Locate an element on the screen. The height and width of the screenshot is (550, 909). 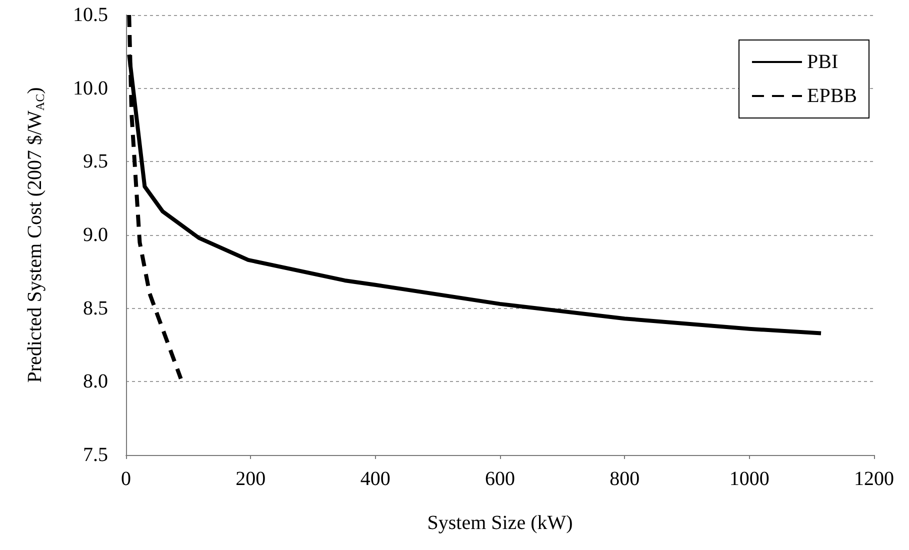
x-tick-label: 400 is located at coordinates (375, 479).